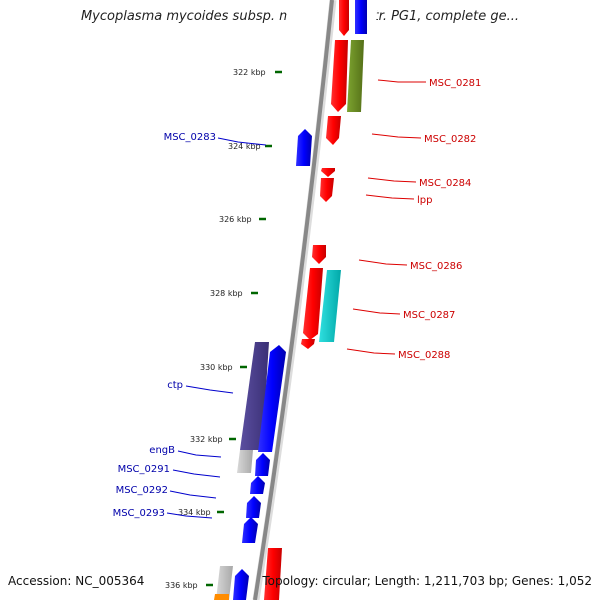  What do you see at coordinates (262, 464) in the screenshot?
I see `gene-feature-engb` at bounding box center [262, 464].